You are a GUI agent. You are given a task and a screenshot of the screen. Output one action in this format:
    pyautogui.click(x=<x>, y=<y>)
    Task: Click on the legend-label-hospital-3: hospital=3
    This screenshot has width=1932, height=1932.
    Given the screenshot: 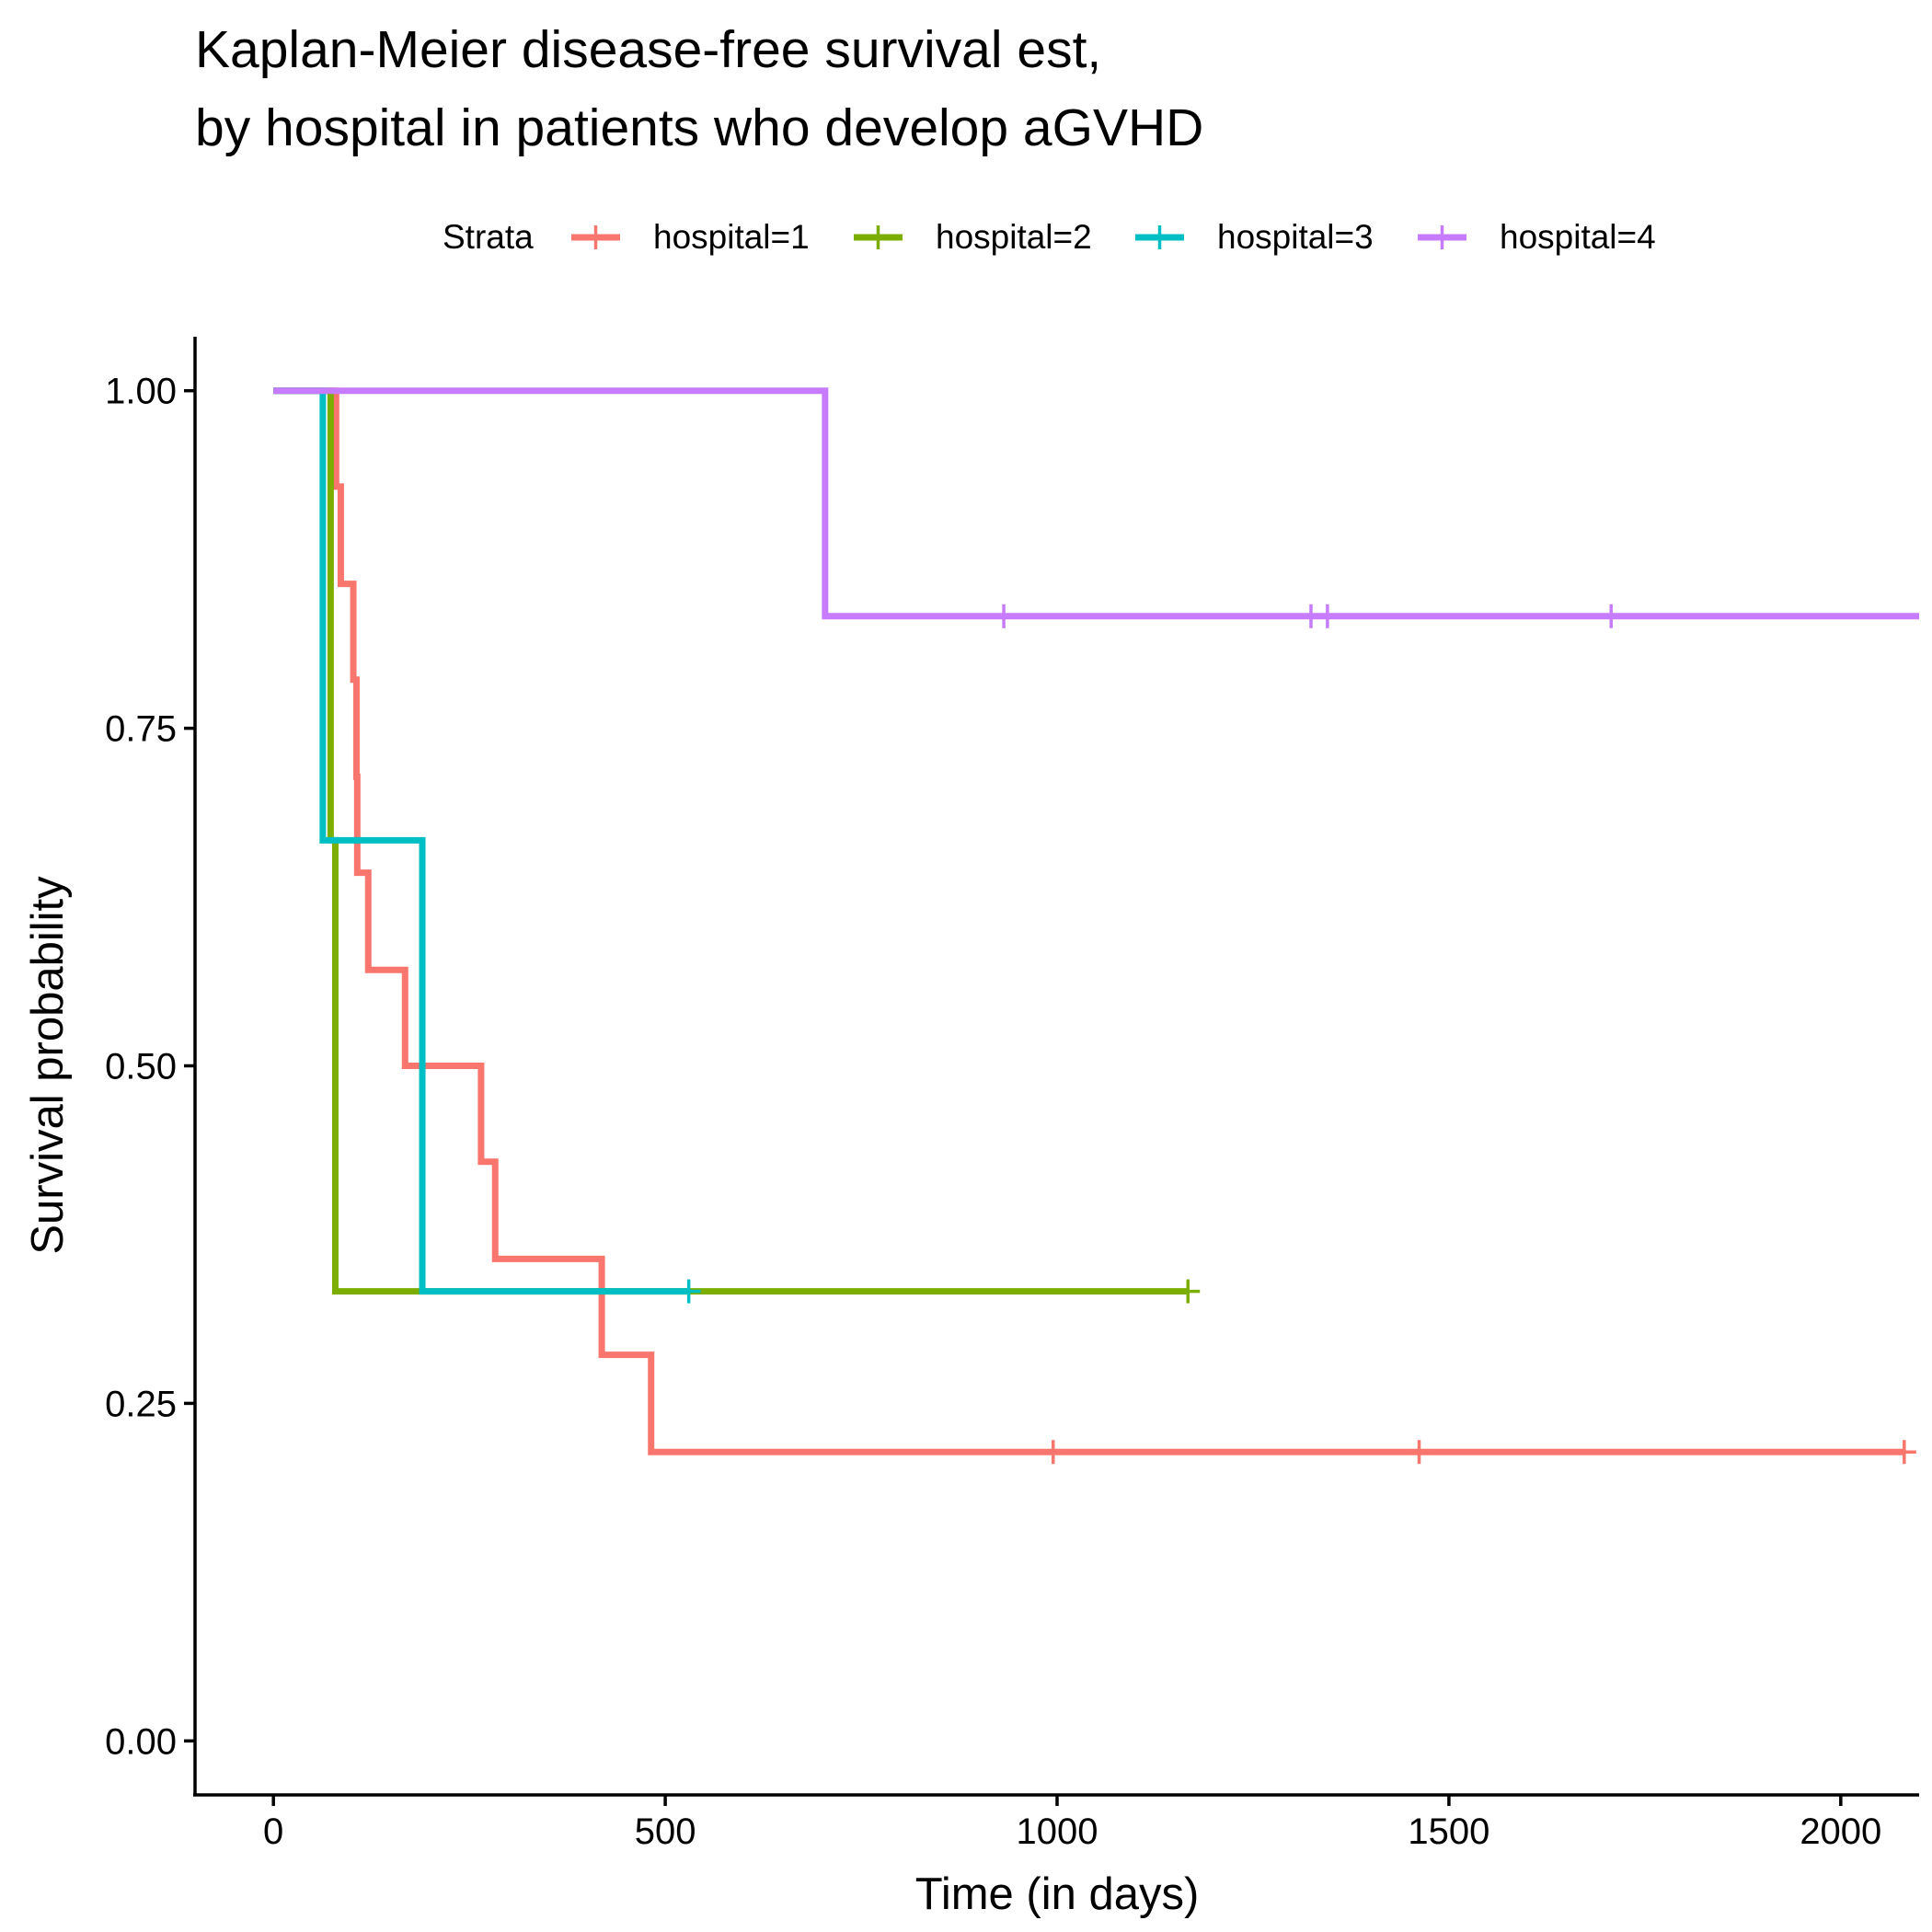 What is the action you would take?
    pyautogui.click(x=1295, y=237)
    